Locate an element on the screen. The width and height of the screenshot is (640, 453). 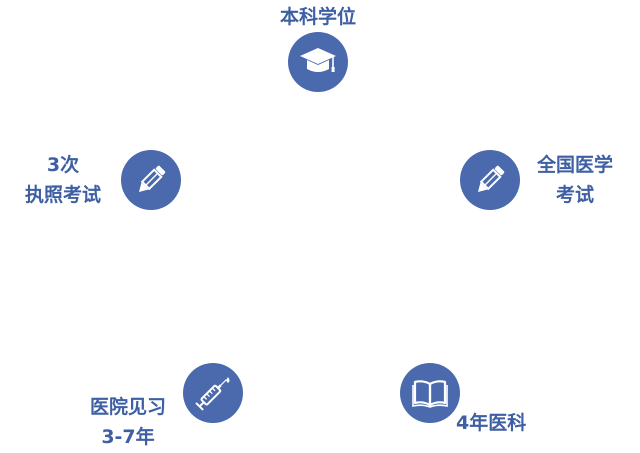
step-residency-label-line-2: 3-7年 is located at coordinates (128, 437).